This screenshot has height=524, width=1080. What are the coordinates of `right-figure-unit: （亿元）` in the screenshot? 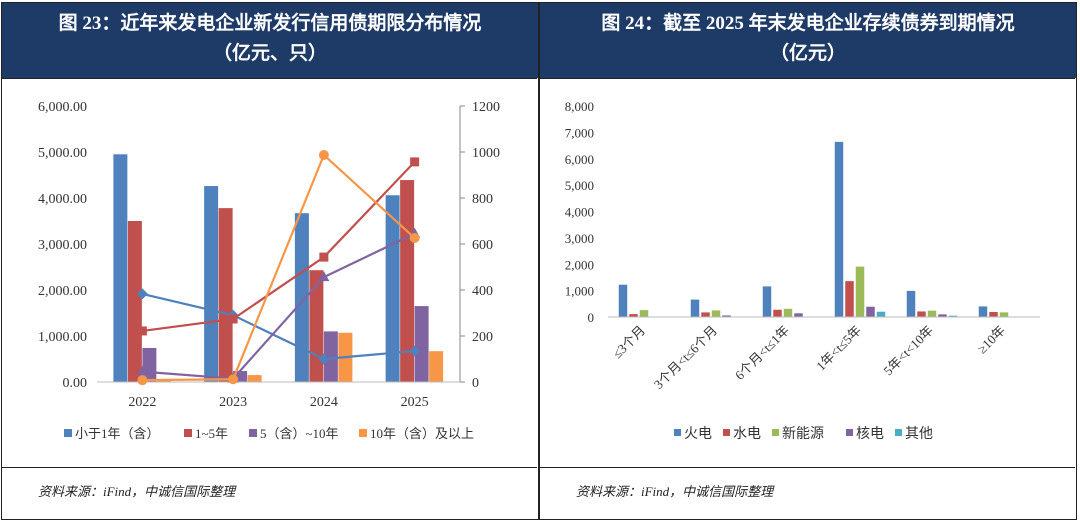 It's located at (807, 53).